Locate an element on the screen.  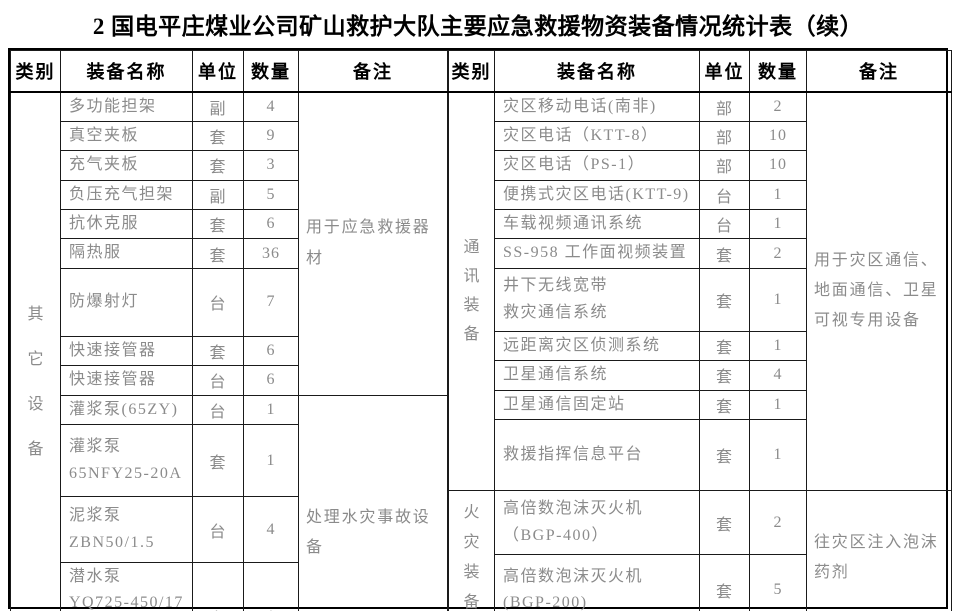
equipment-name-cell: 高倍数泡沫灭火机 (BGP-200) is located at coordinates (597, 582).